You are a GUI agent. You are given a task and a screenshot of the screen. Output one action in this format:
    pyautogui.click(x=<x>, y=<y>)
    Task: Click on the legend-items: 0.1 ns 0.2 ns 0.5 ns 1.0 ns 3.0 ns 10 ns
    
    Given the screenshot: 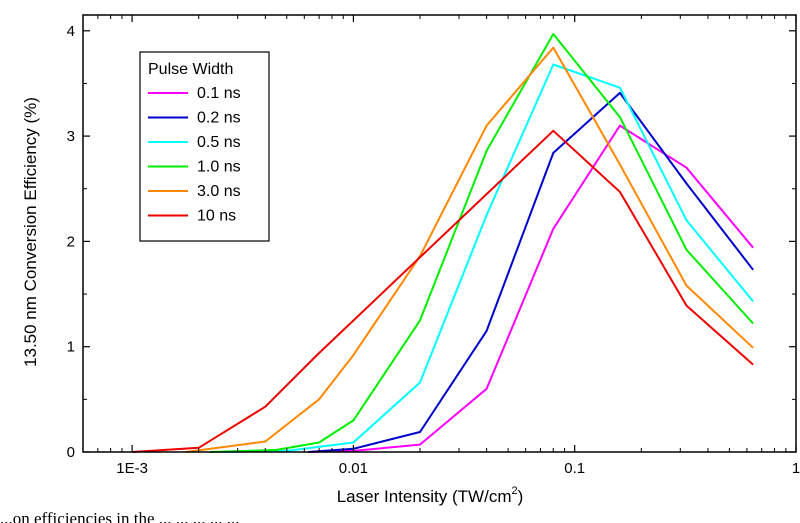 What is the action you would take?
    pyautogui.click(x=194, y=155)
    